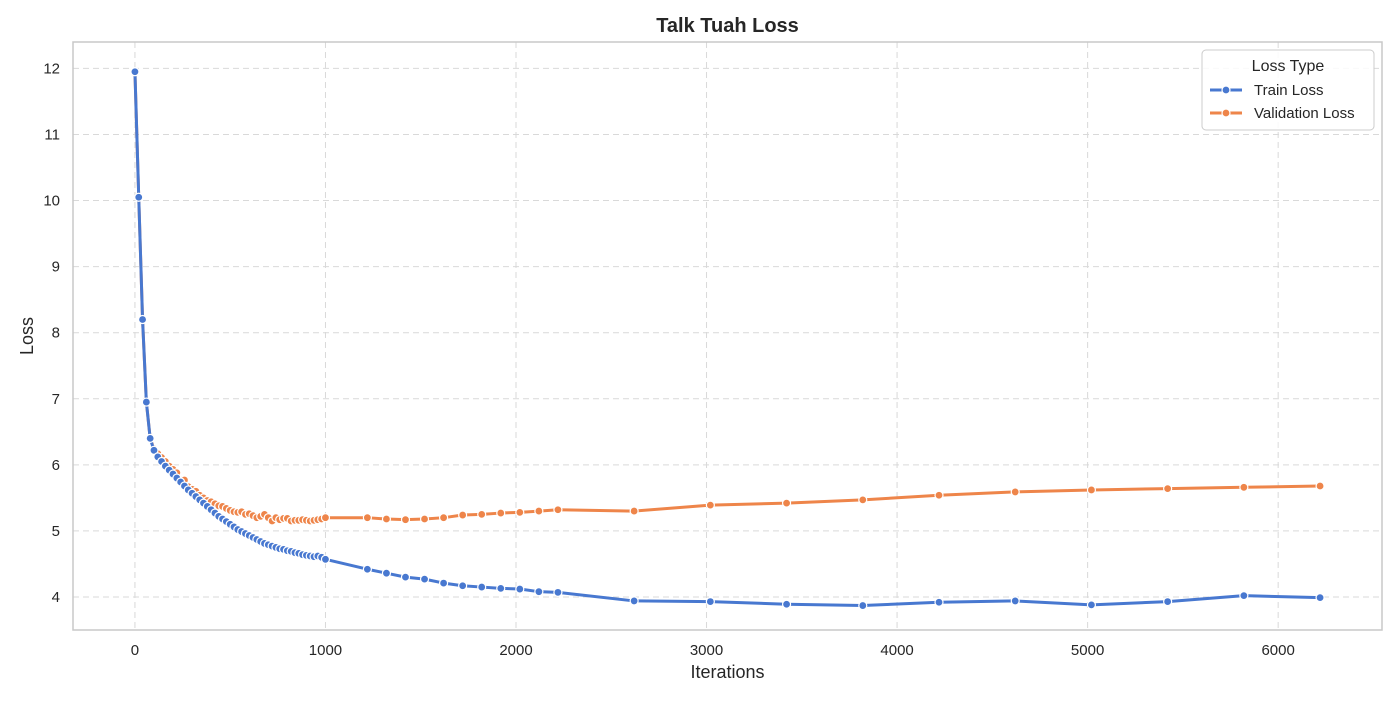 This screenshot has width=1400, height=705. Describe the element at coordinates (1282, 102) in the screenshot. I see `legend-entries: Train Loss Validation Loss` at that location.